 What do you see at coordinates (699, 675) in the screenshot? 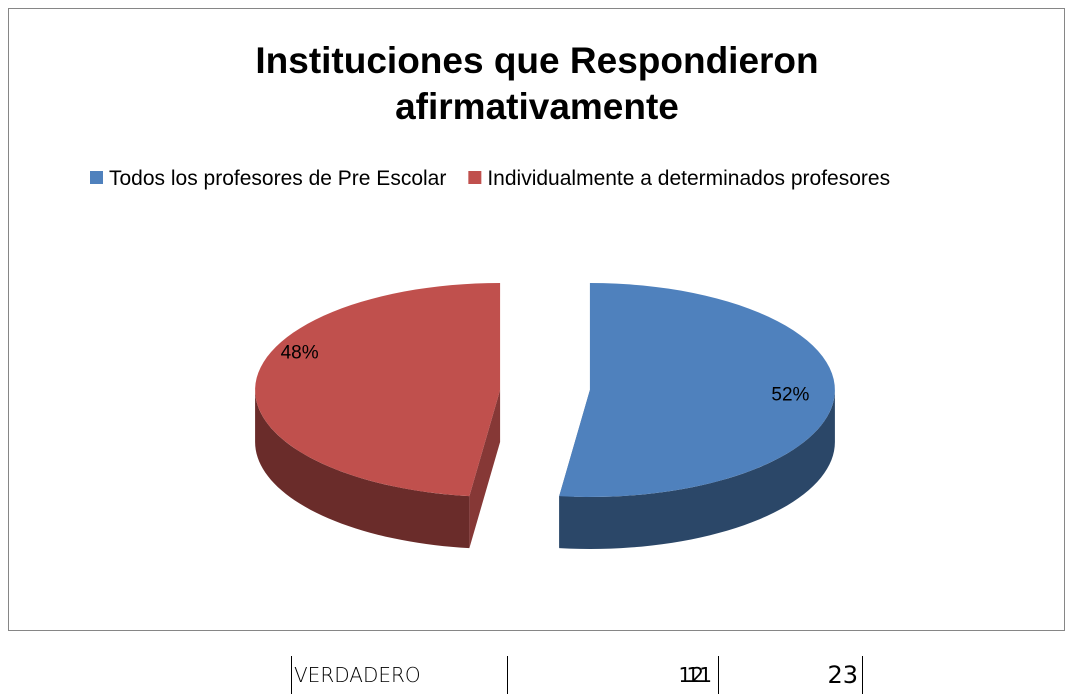
I see `table-cell: 11` at bounding box center [699, 675].